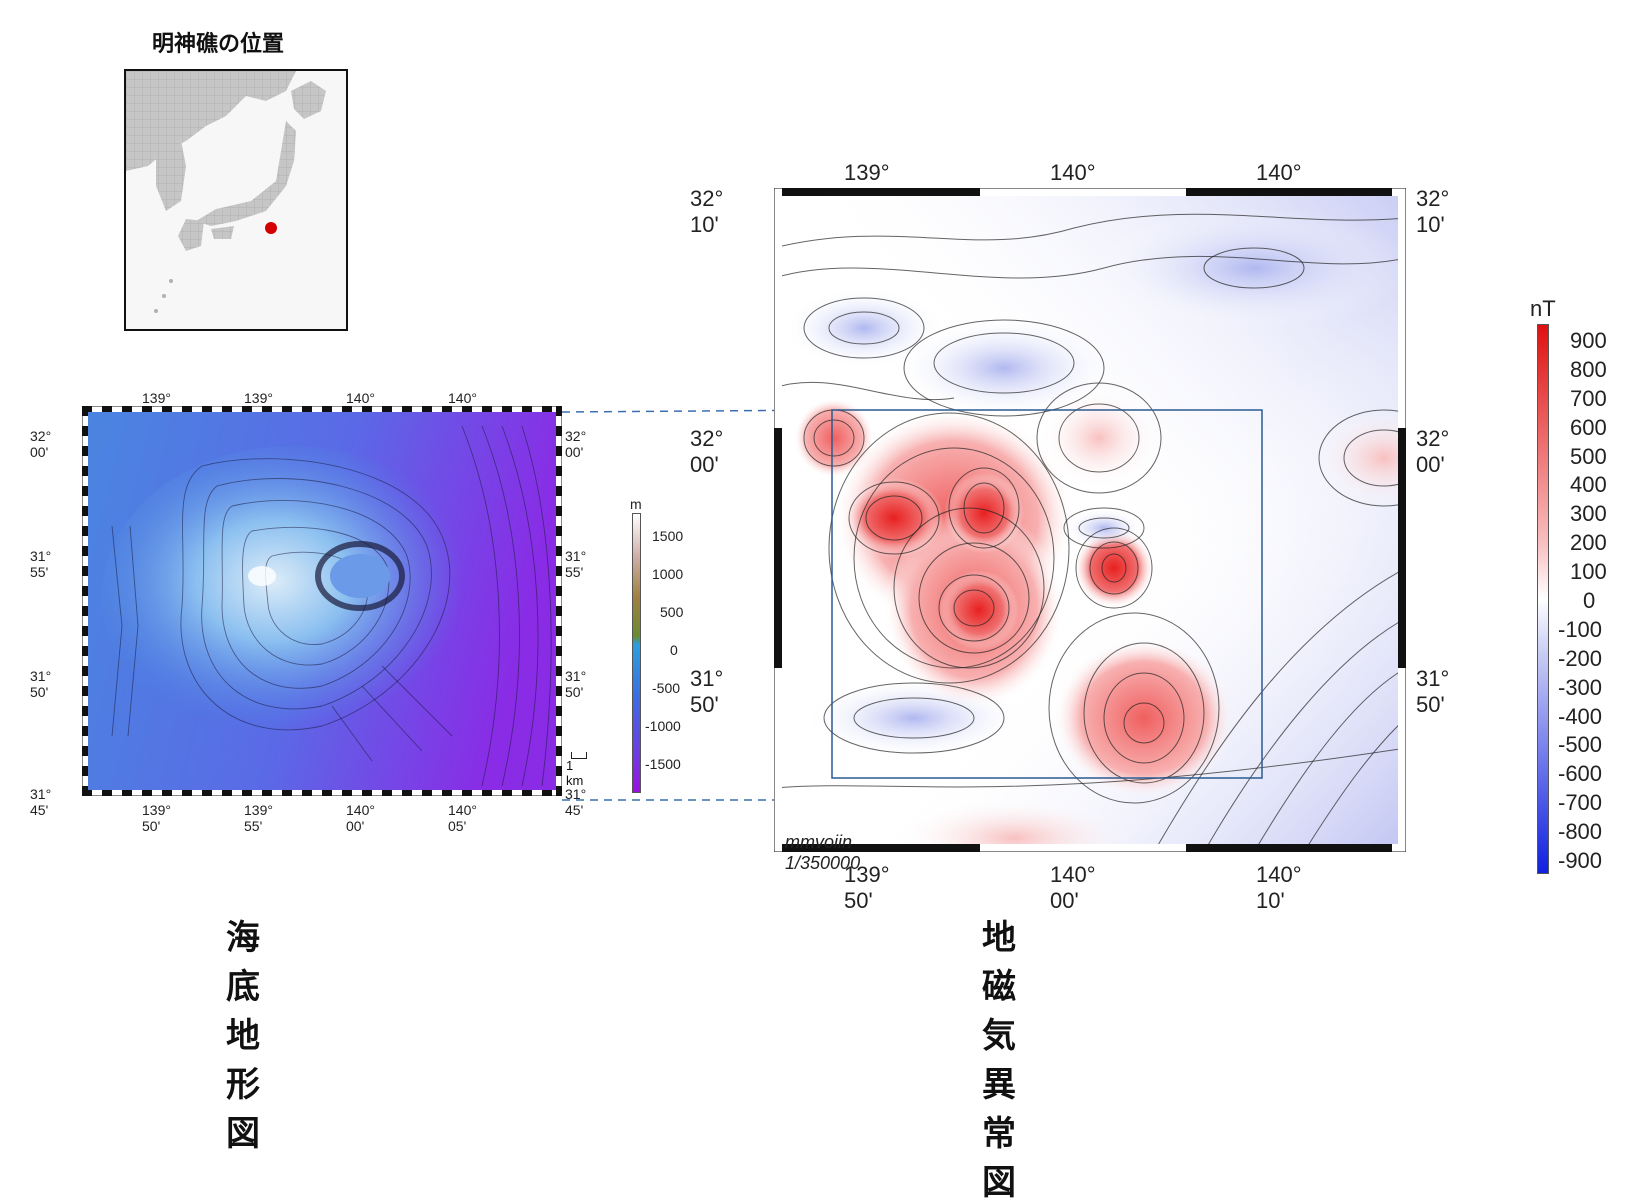 Image resolution: width=1644 pixels, height=1204 pixels. I want to click on location-map-svg, so click(226, 192).